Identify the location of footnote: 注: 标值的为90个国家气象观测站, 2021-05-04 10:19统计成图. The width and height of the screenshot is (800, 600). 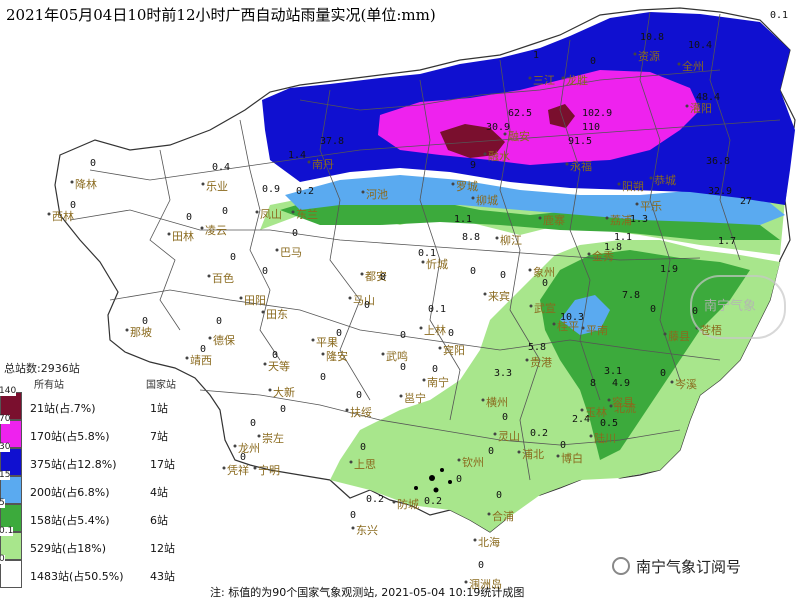
(367, 592).